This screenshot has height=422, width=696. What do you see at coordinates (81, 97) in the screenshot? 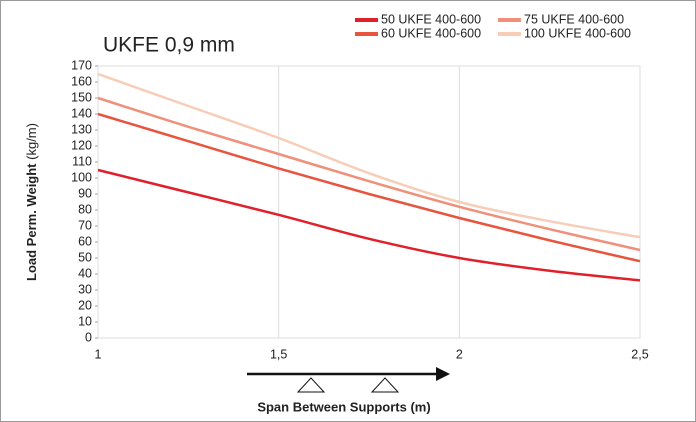
I see `y-tick-label: 150` at bounding box center [81, 97].